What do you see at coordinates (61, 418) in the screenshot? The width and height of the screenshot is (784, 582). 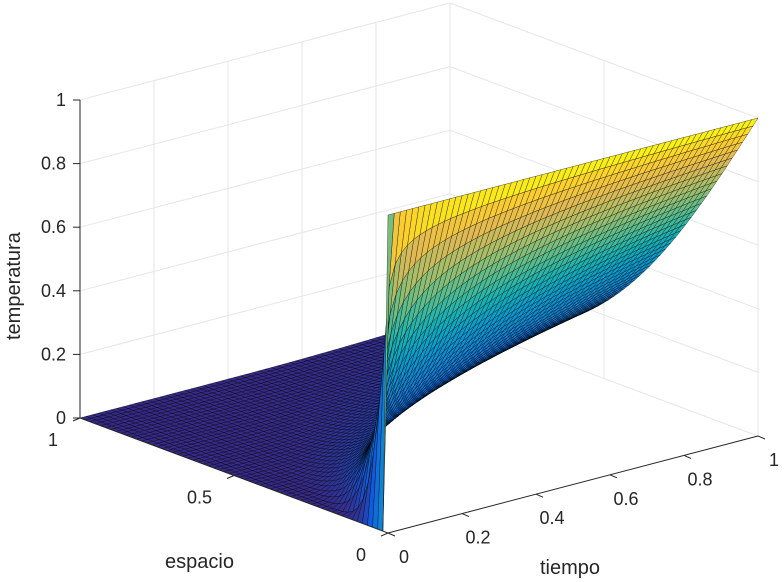 I see `z-tick-label: 0` at bounding box center [61, 418].